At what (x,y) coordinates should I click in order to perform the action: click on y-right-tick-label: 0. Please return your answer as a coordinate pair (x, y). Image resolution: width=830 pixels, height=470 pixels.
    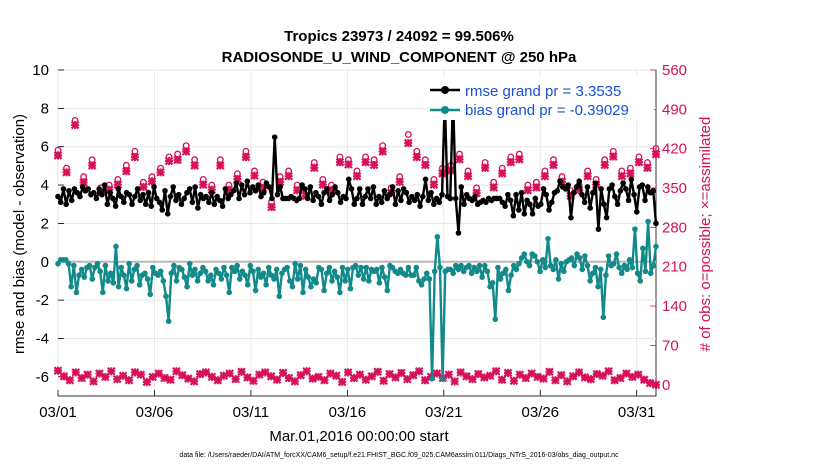
    Looking at the image, I should click on (666, 385).